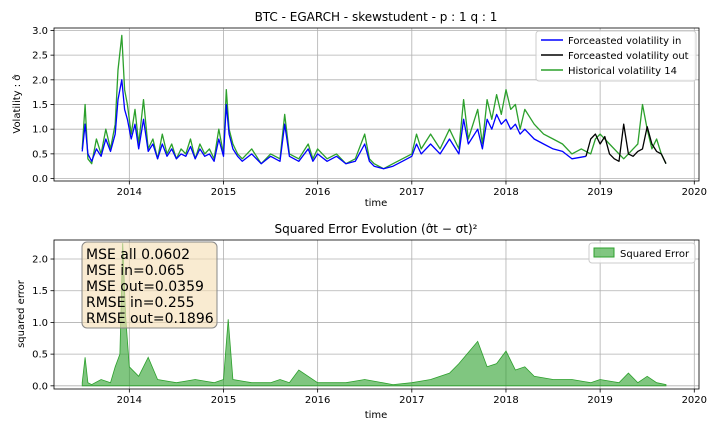  I want to click on series-forceasted-volatility-in, so click(334, 124).